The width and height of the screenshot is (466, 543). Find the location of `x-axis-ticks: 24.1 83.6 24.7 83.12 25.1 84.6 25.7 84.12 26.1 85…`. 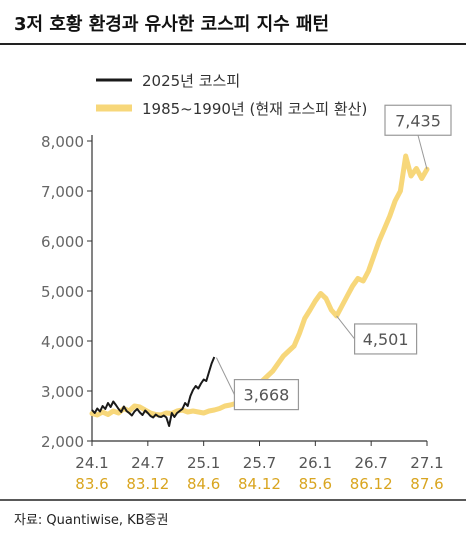

x-axis-ticks: 24.1 83.6 24.7 83.12 25.1 84.6 25.7 84.12 26.1 85… is located at coordinates (259, 467).